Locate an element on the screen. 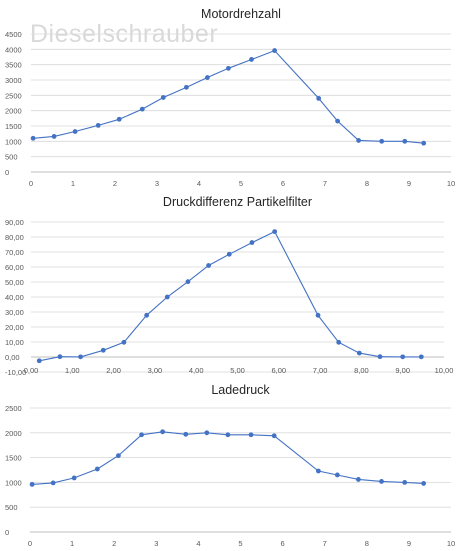  x-tick-label: 0 is located at coordinates (31, 183).